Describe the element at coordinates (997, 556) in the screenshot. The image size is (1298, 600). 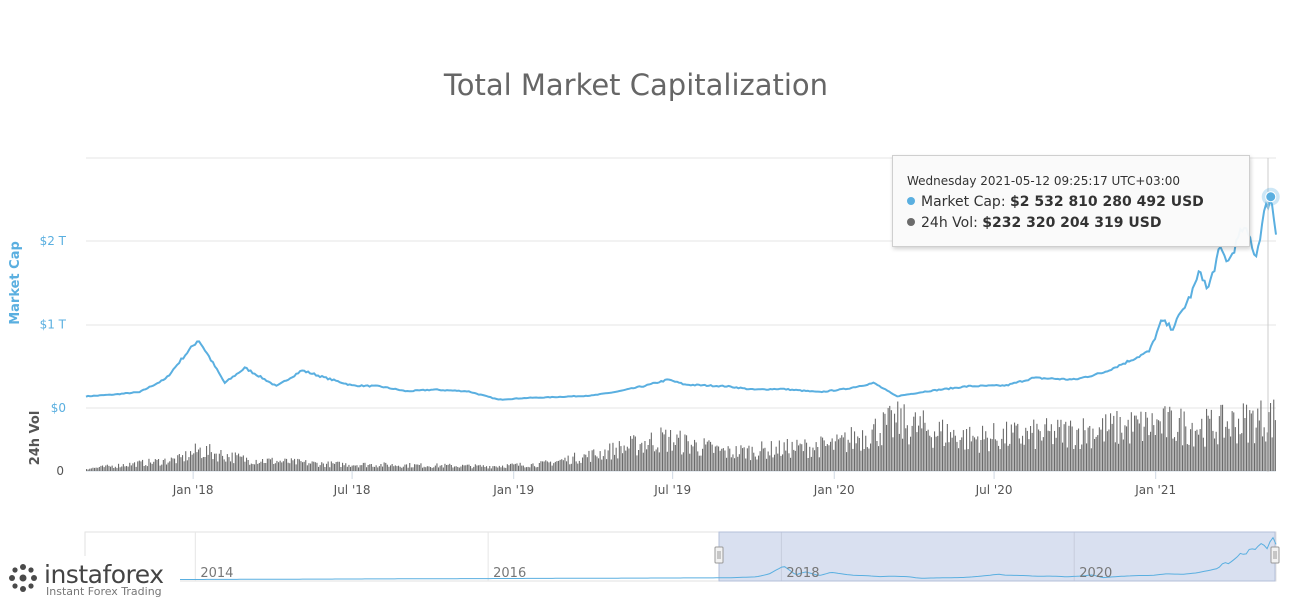
I see `navigator-selection` at that location.